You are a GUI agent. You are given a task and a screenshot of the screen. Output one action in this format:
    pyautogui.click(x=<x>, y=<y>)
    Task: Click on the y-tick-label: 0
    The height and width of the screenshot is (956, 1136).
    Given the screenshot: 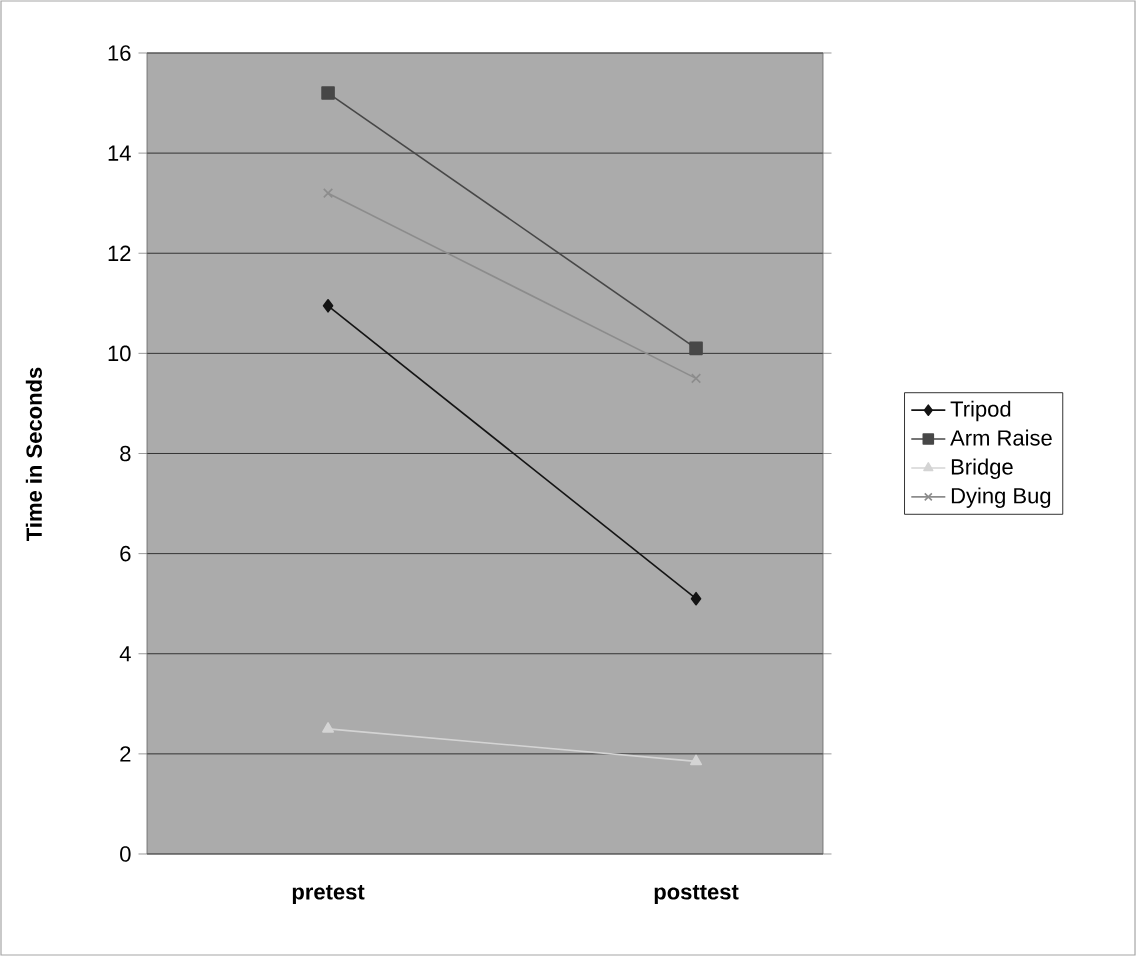 What is the action you would take?
    pyautogui.click(x=125, y=854)
    